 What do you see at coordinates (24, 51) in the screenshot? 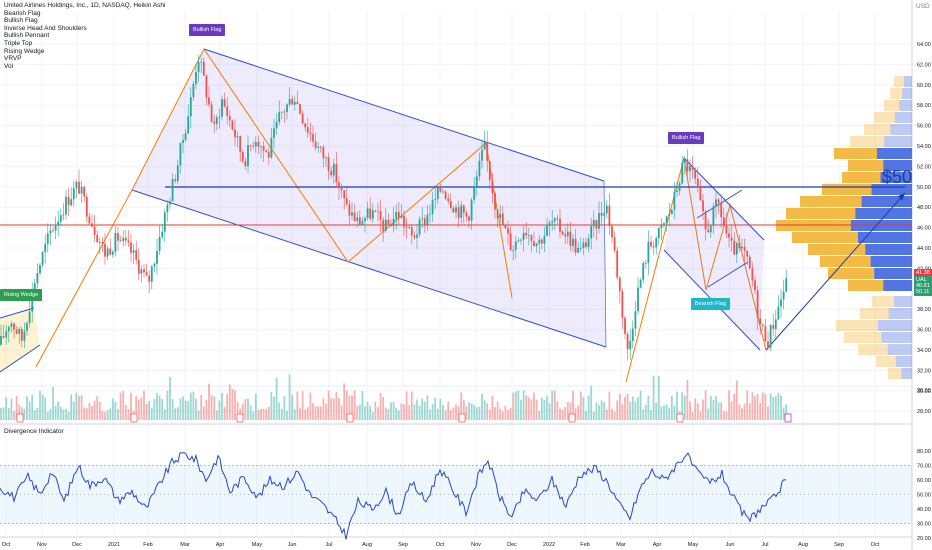
I see `indicator-item: Rising Wedge` at bounding box center [24, 51].